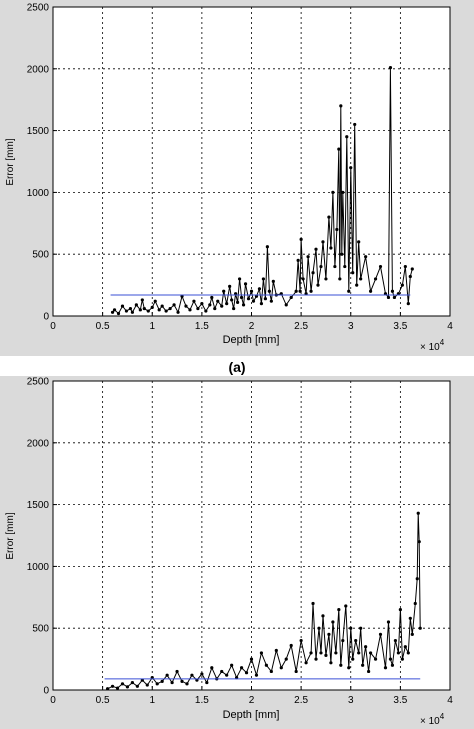 The width and height of the screenshot is (474, 729). What do you see at coordinates (252, 700) in the screenshot?
I see `x-tick-label-b-4: 2` at bounding box center [252, 700].